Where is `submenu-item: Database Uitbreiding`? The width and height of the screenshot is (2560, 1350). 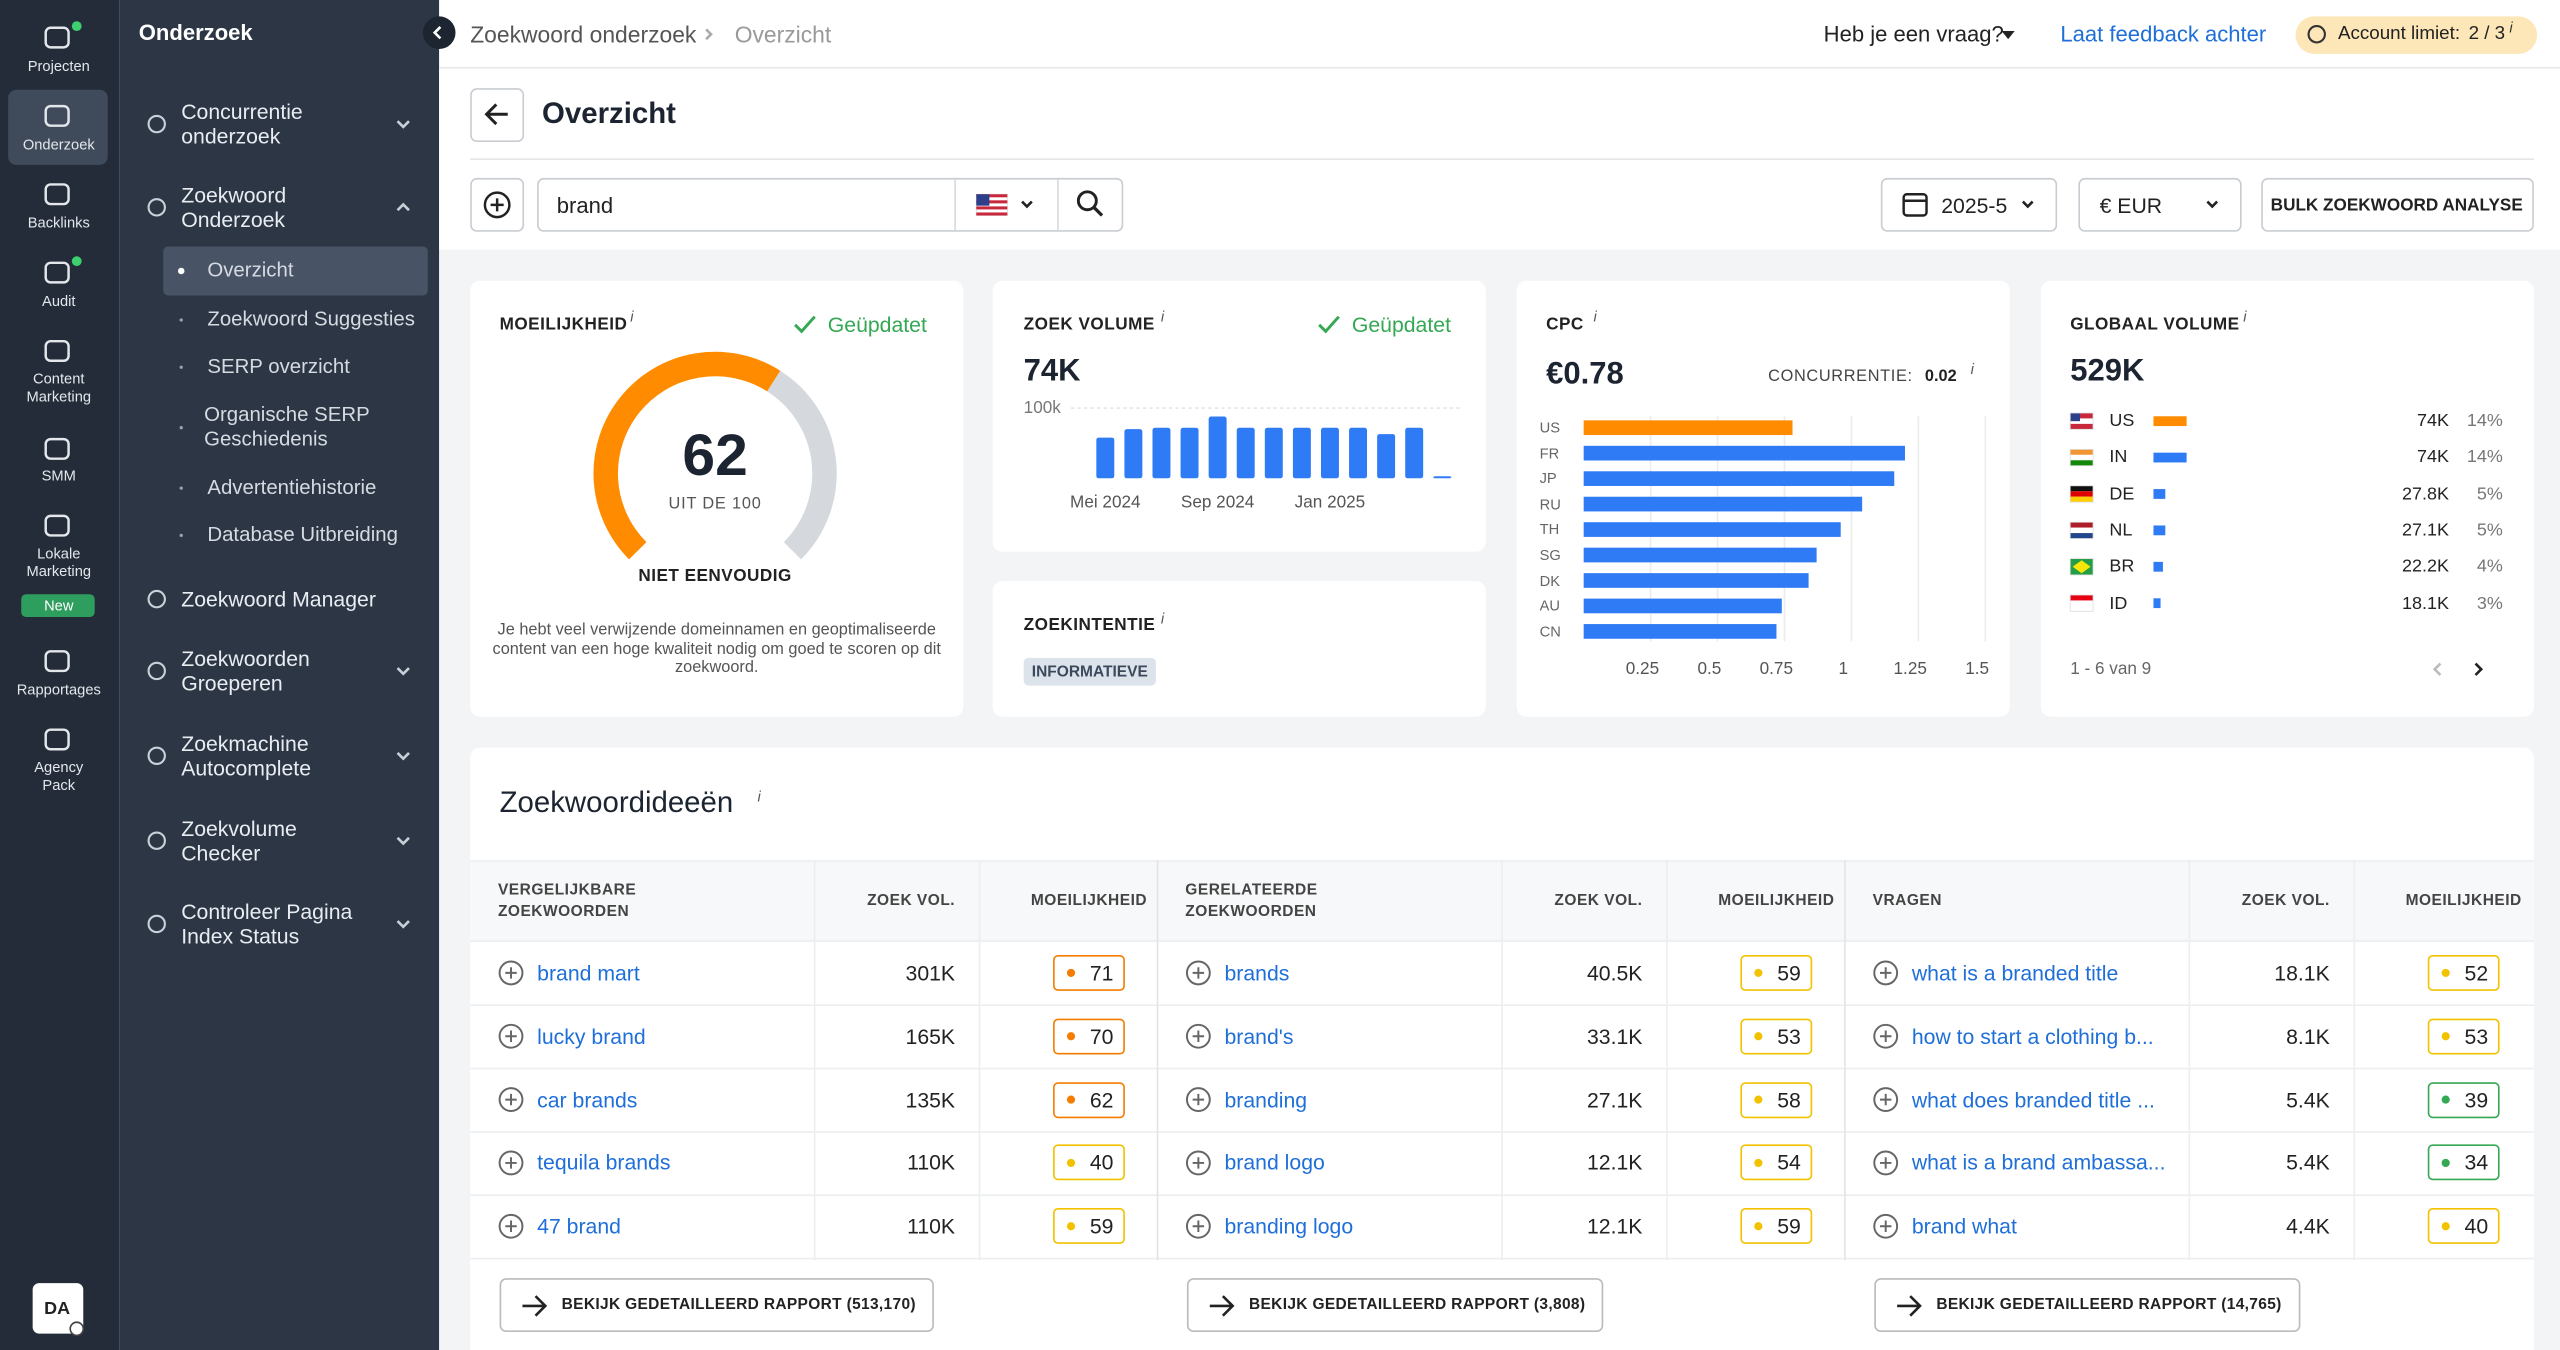
submenu-item: Database Uitbreiding is located at coordinates (302, 535).